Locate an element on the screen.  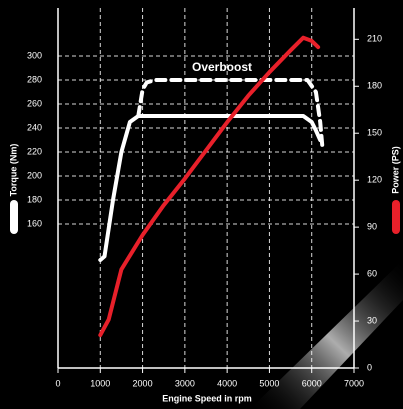
legend-label: Power (PS) is located at coordinates (395, 170).